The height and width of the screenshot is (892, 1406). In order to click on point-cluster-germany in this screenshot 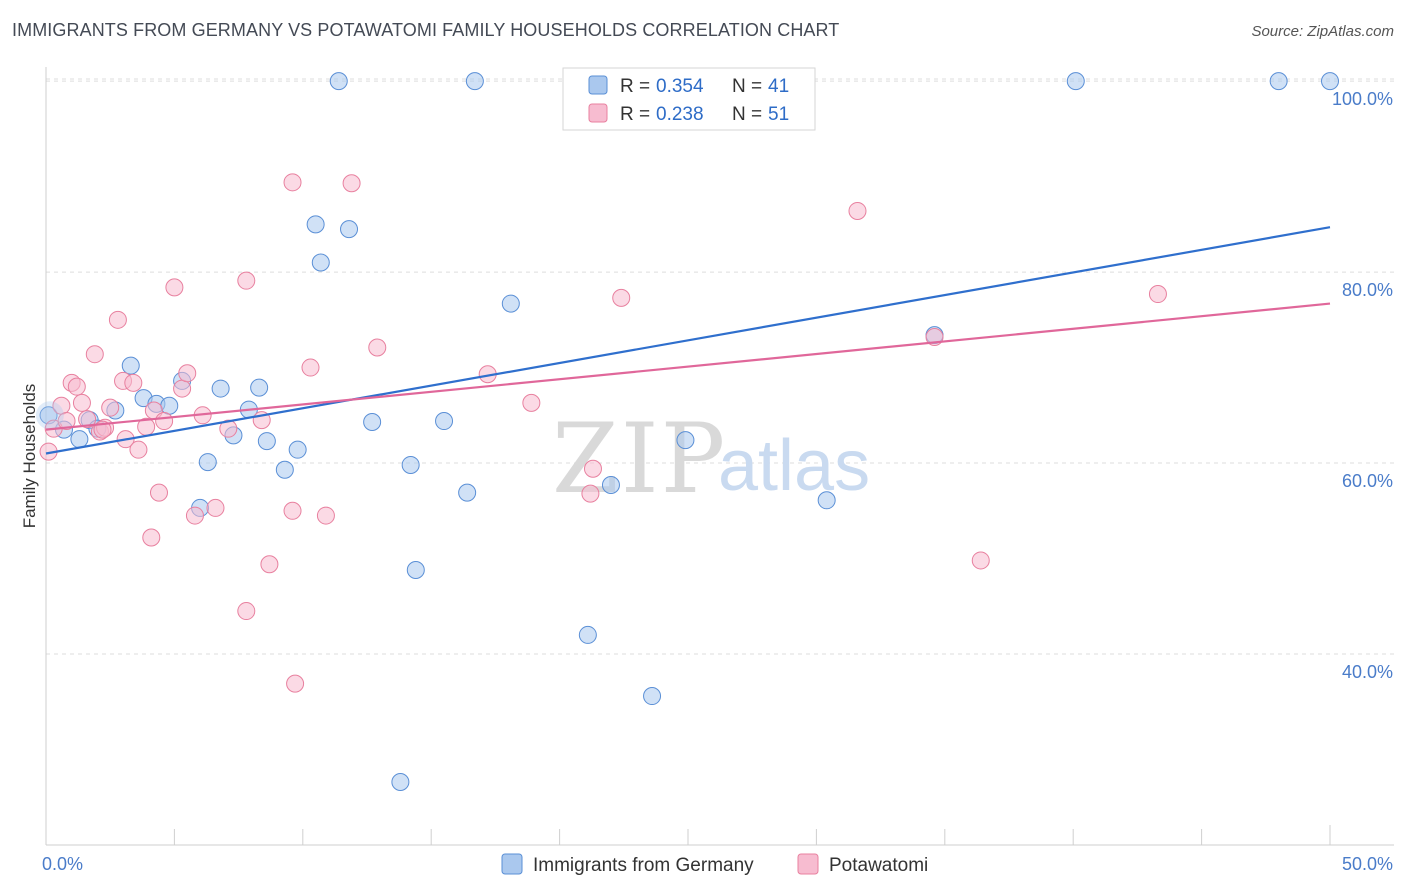, I will do `click(49, 415)`.